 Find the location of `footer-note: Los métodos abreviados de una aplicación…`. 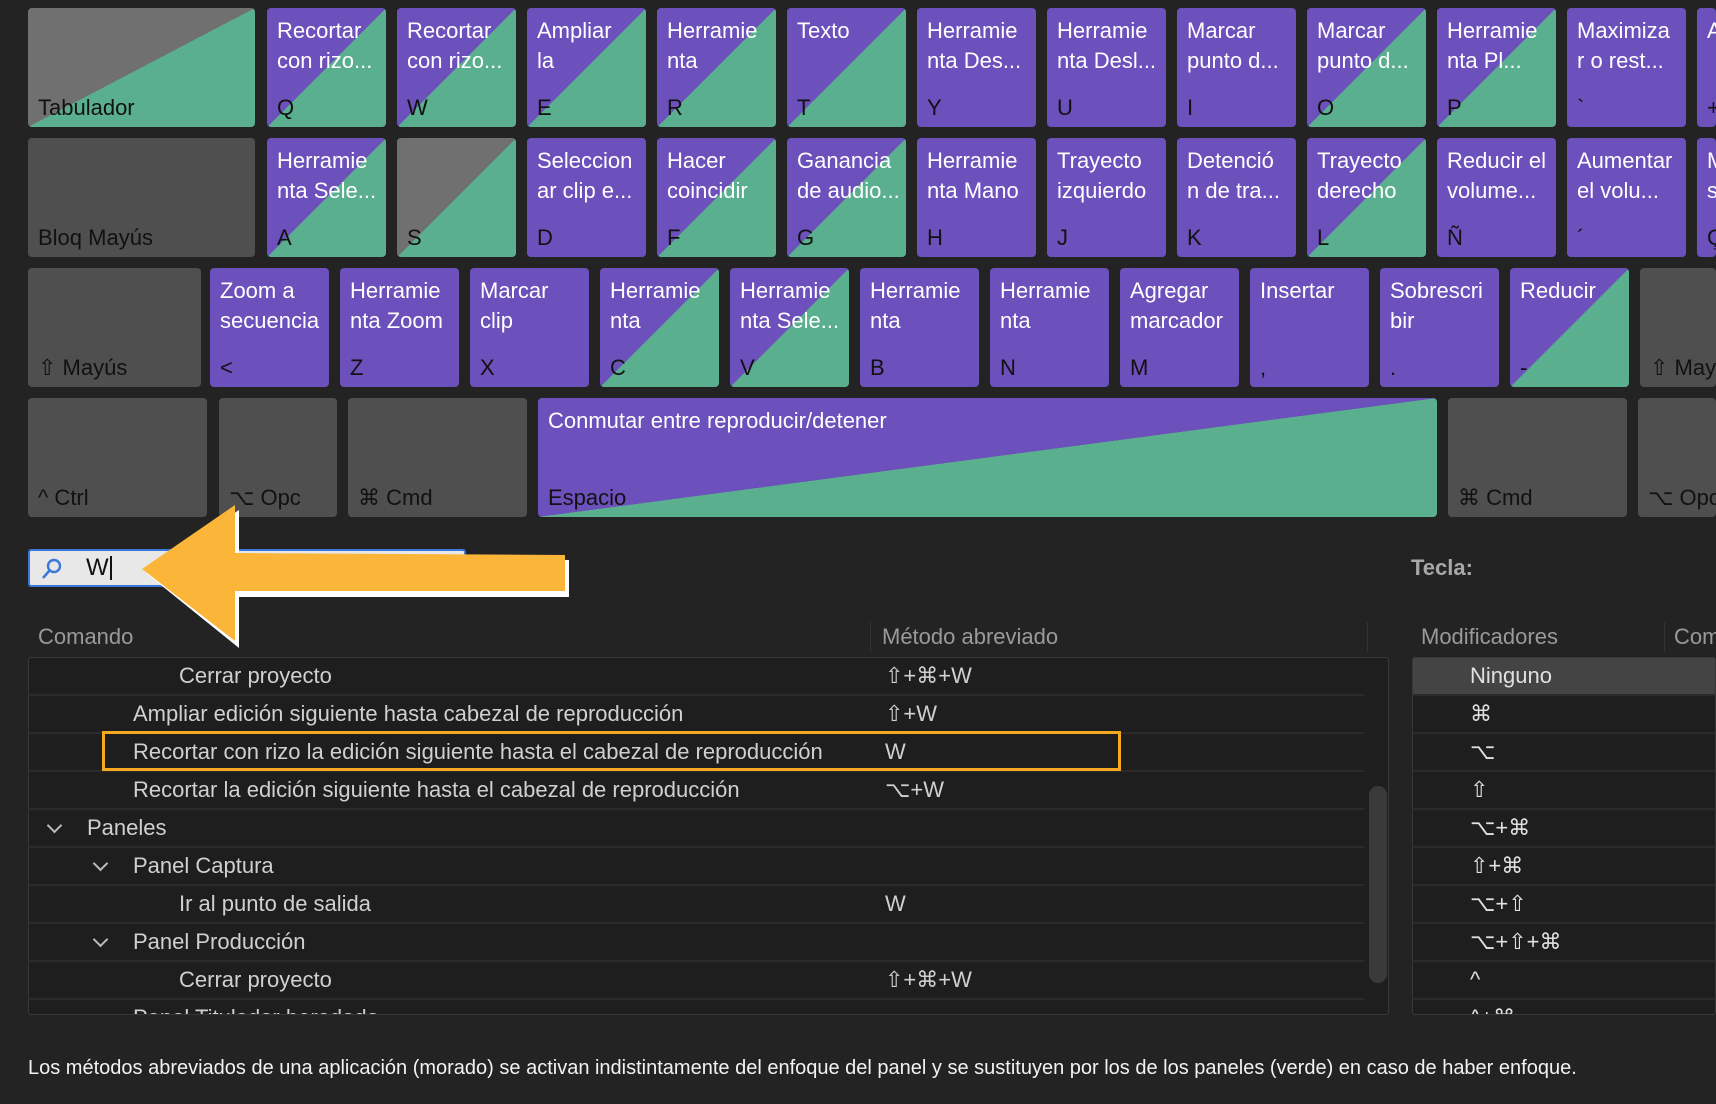

footer-note: Los métodos abreviados de una aplicación… is located at coordinates (802, 1068).